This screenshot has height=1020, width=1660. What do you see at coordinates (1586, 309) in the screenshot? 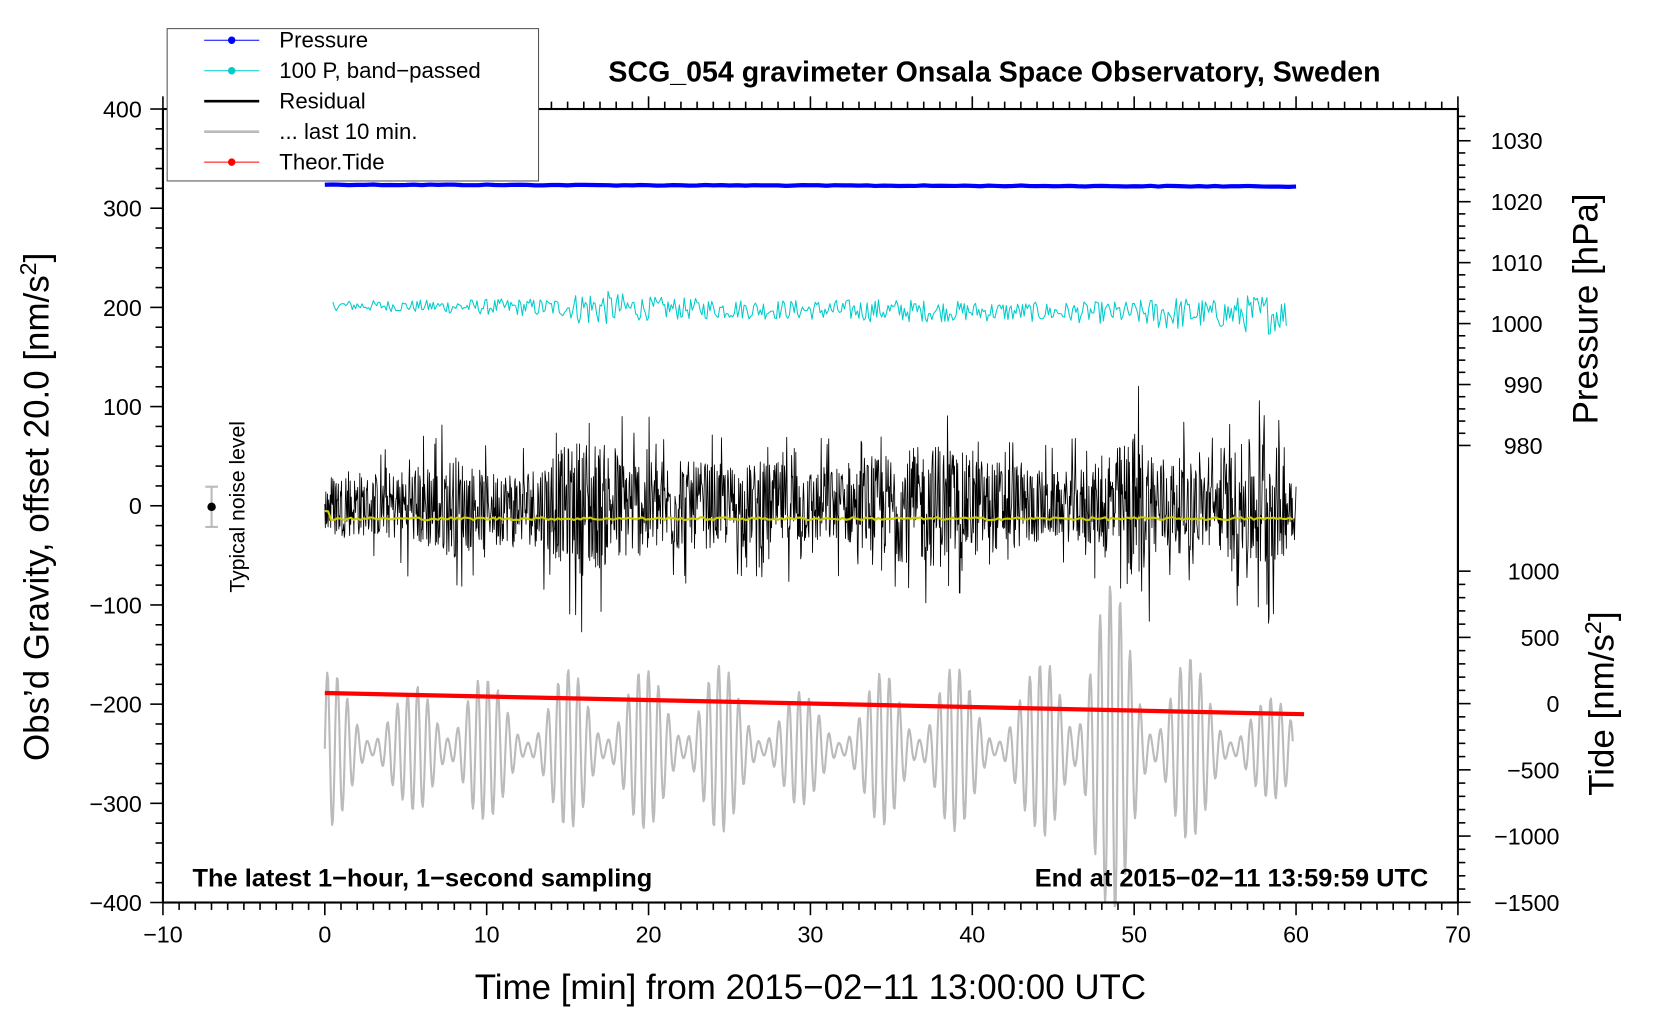
I see `y-axis-label-pressure: Pressure [hPa]` at bounding box center [1586, 309].